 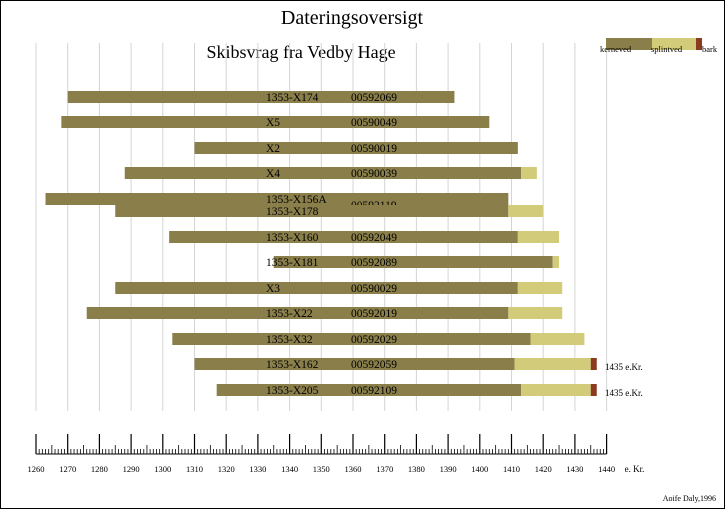 I want to click on bar-name-label: 1353-X174, so click(x=292, y=98).